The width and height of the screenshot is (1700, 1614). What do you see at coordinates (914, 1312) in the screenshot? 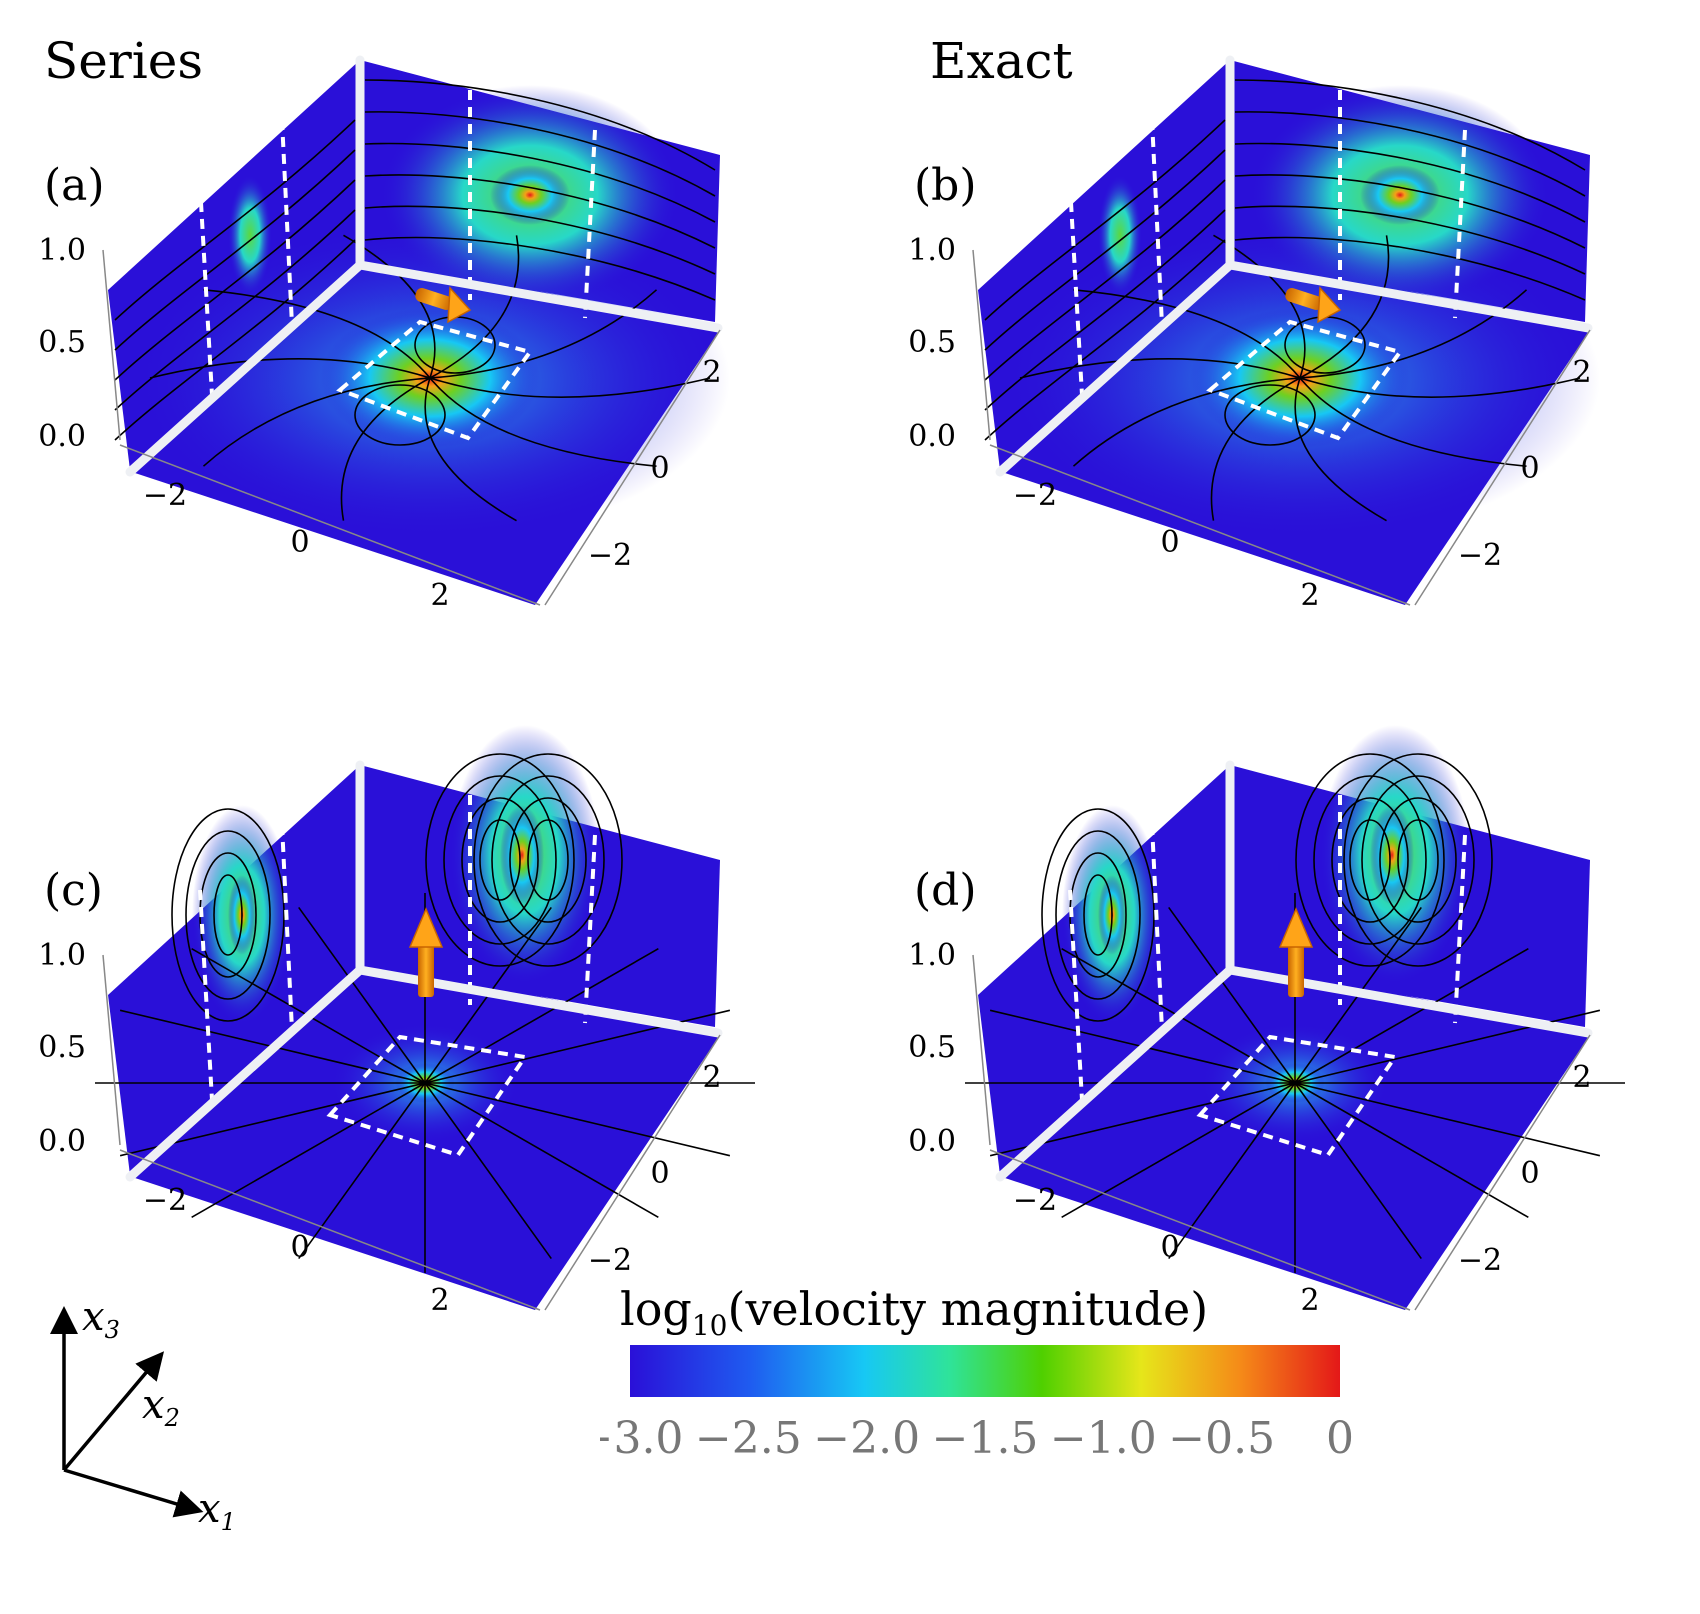
I see `colorbar-title: log10(velocity magnitude)` at bounding box center [914, 1312].